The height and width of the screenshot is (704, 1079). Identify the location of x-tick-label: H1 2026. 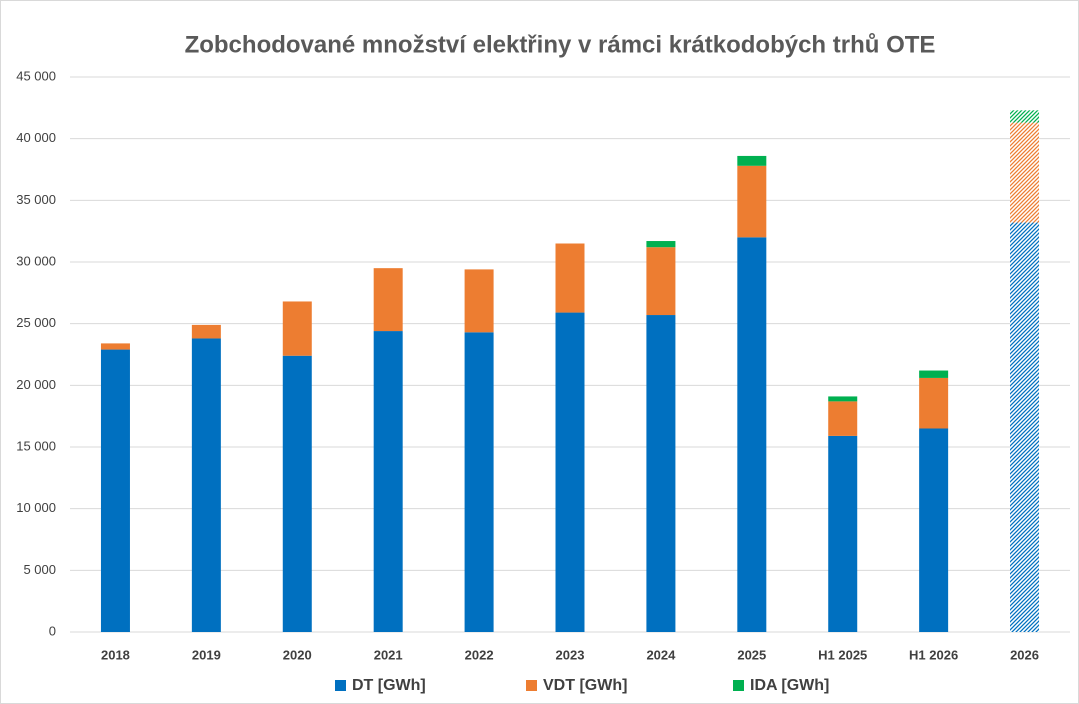
(933, 654).